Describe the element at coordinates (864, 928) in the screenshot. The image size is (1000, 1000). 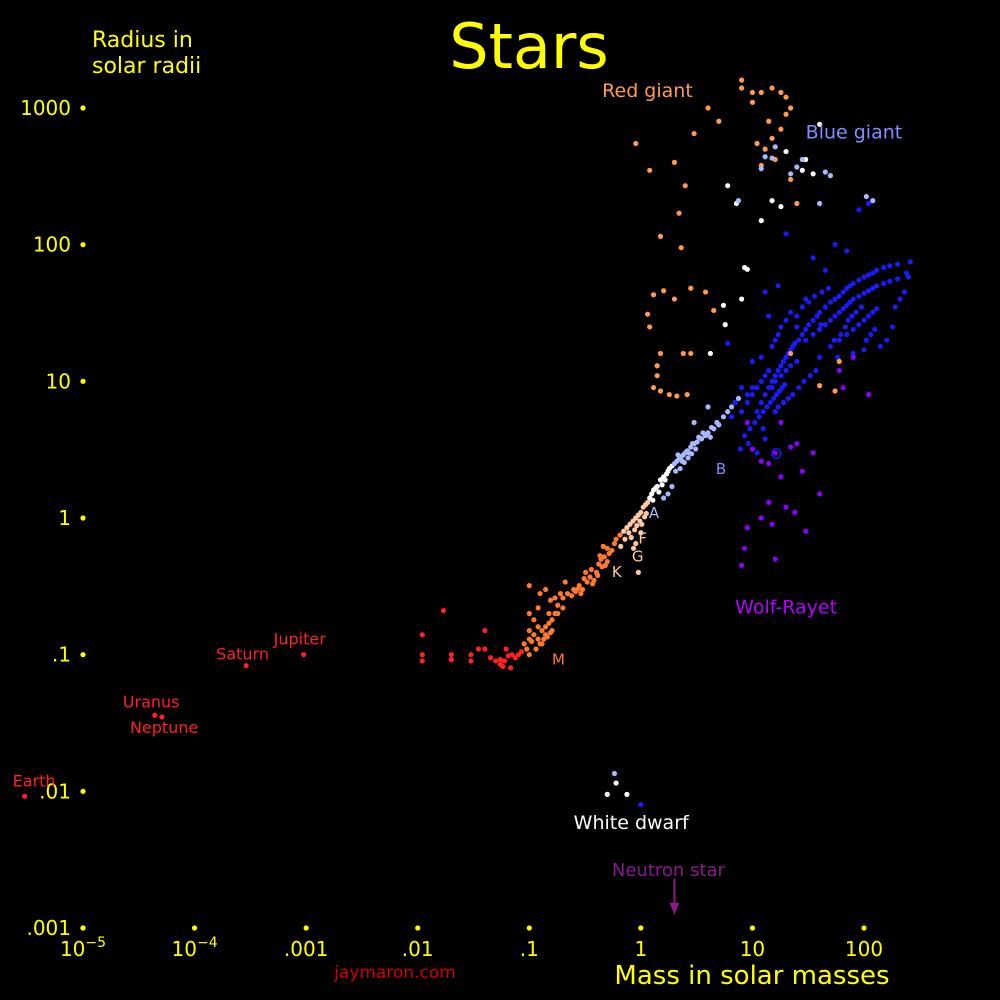
I see `x-tick-mark` at that location.